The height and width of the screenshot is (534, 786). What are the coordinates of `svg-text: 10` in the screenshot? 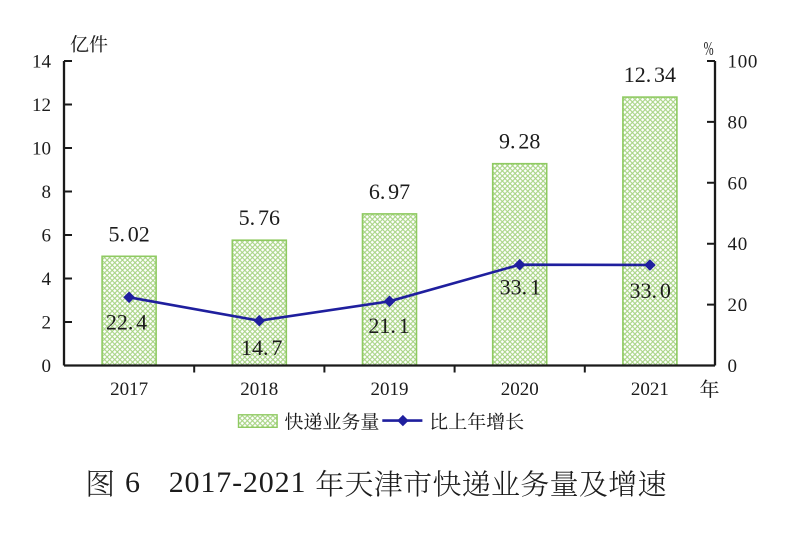 It's located at (41, 149).